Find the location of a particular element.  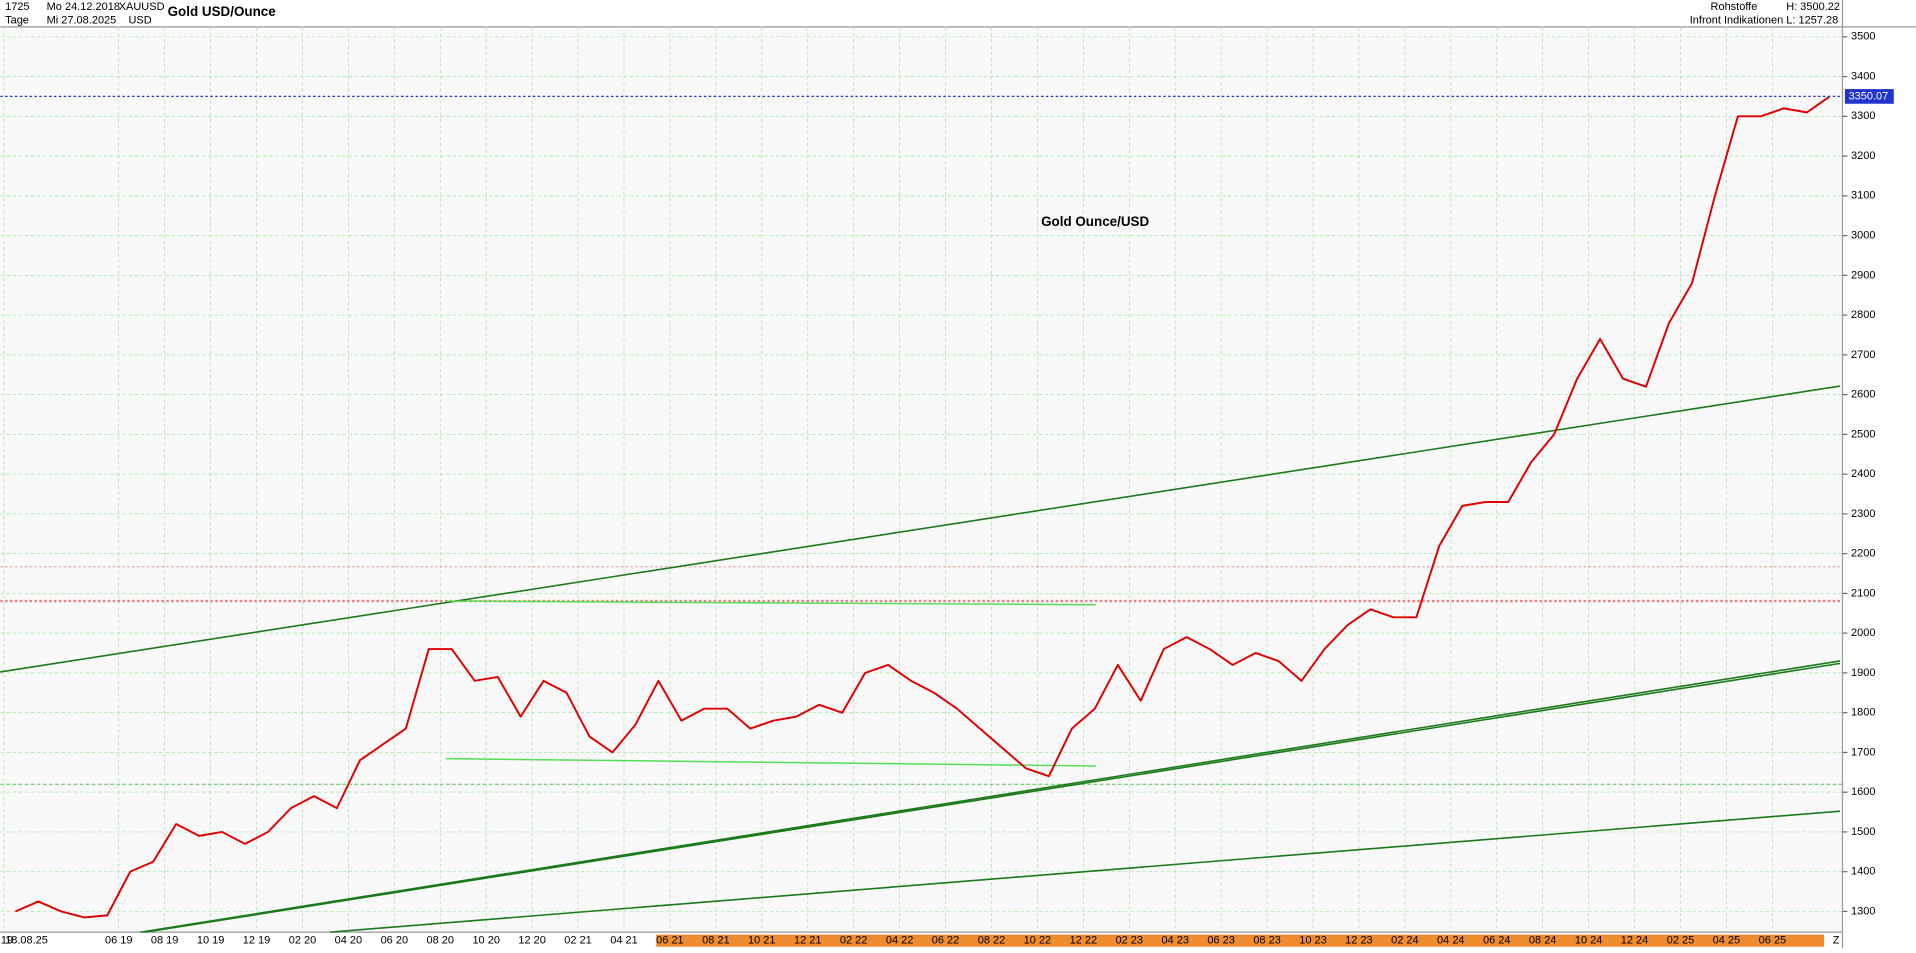

x-tick-label: 12 21 is located at coordinates (808, 941).